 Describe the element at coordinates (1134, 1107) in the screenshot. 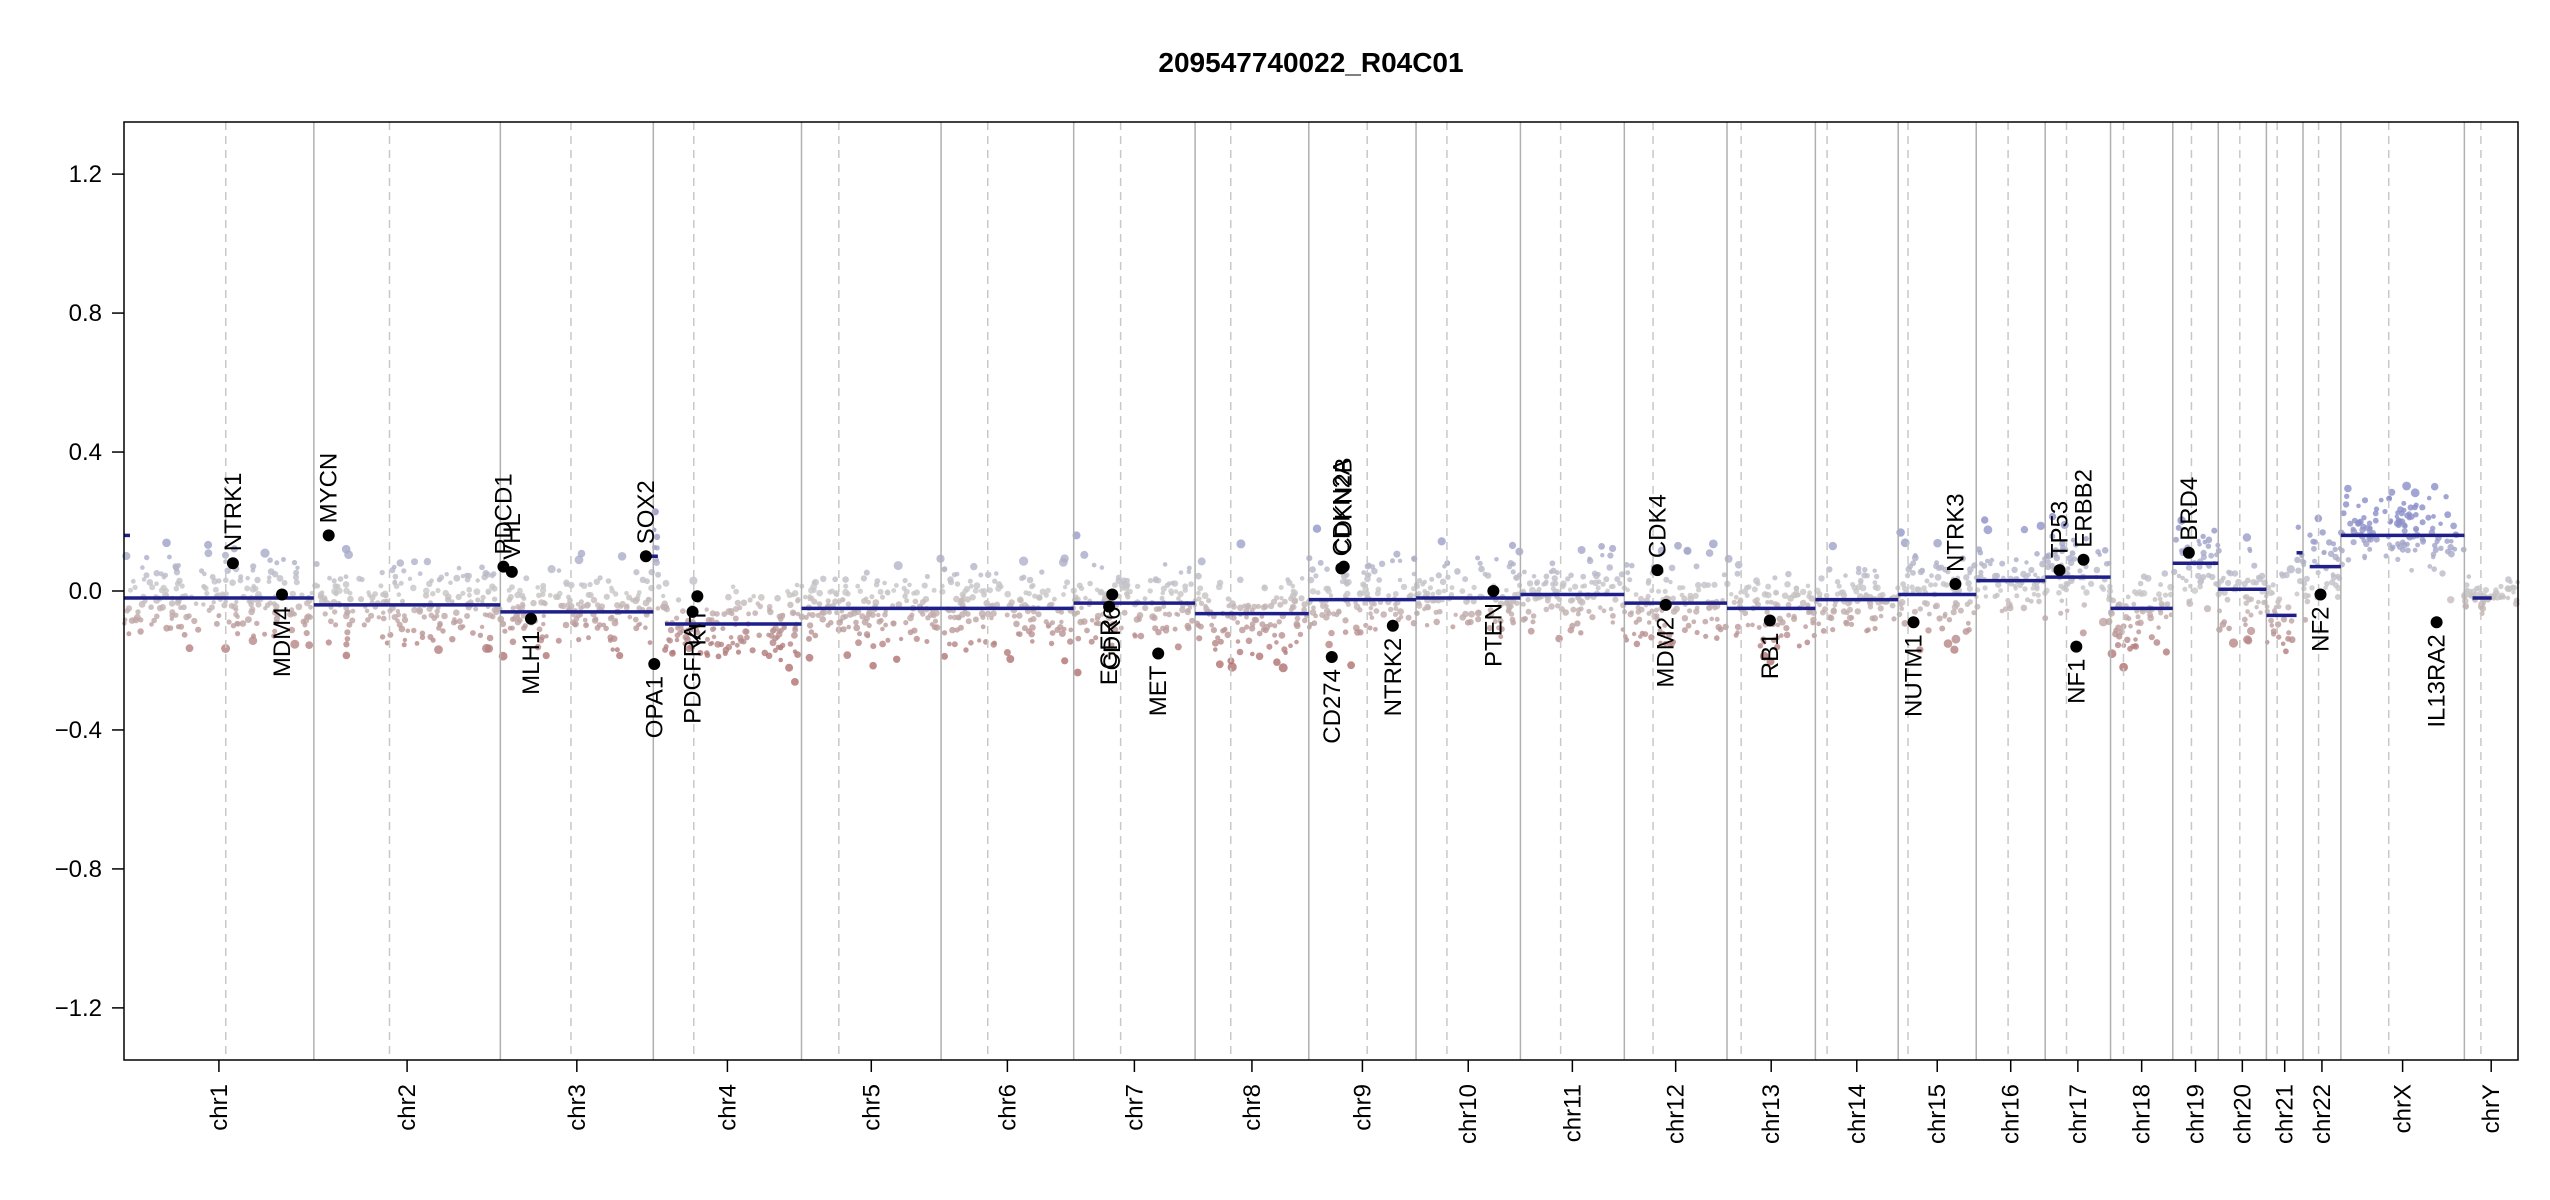

I see `chromosome-label: chr7` at that location.